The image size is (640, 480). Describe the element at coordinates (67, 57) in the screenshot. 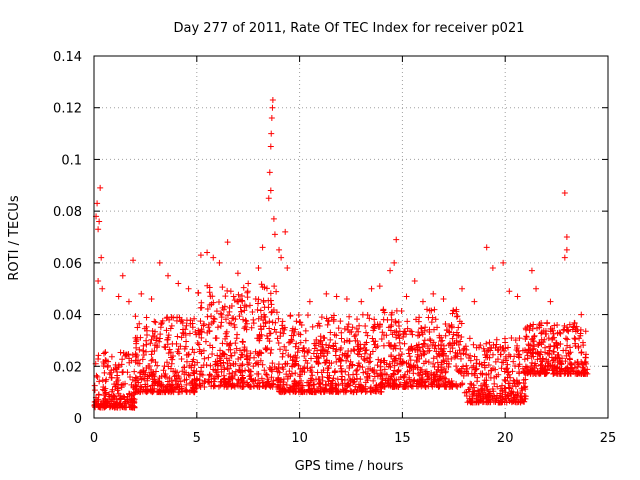

I see `y-tick-label: 0.14` at that location.